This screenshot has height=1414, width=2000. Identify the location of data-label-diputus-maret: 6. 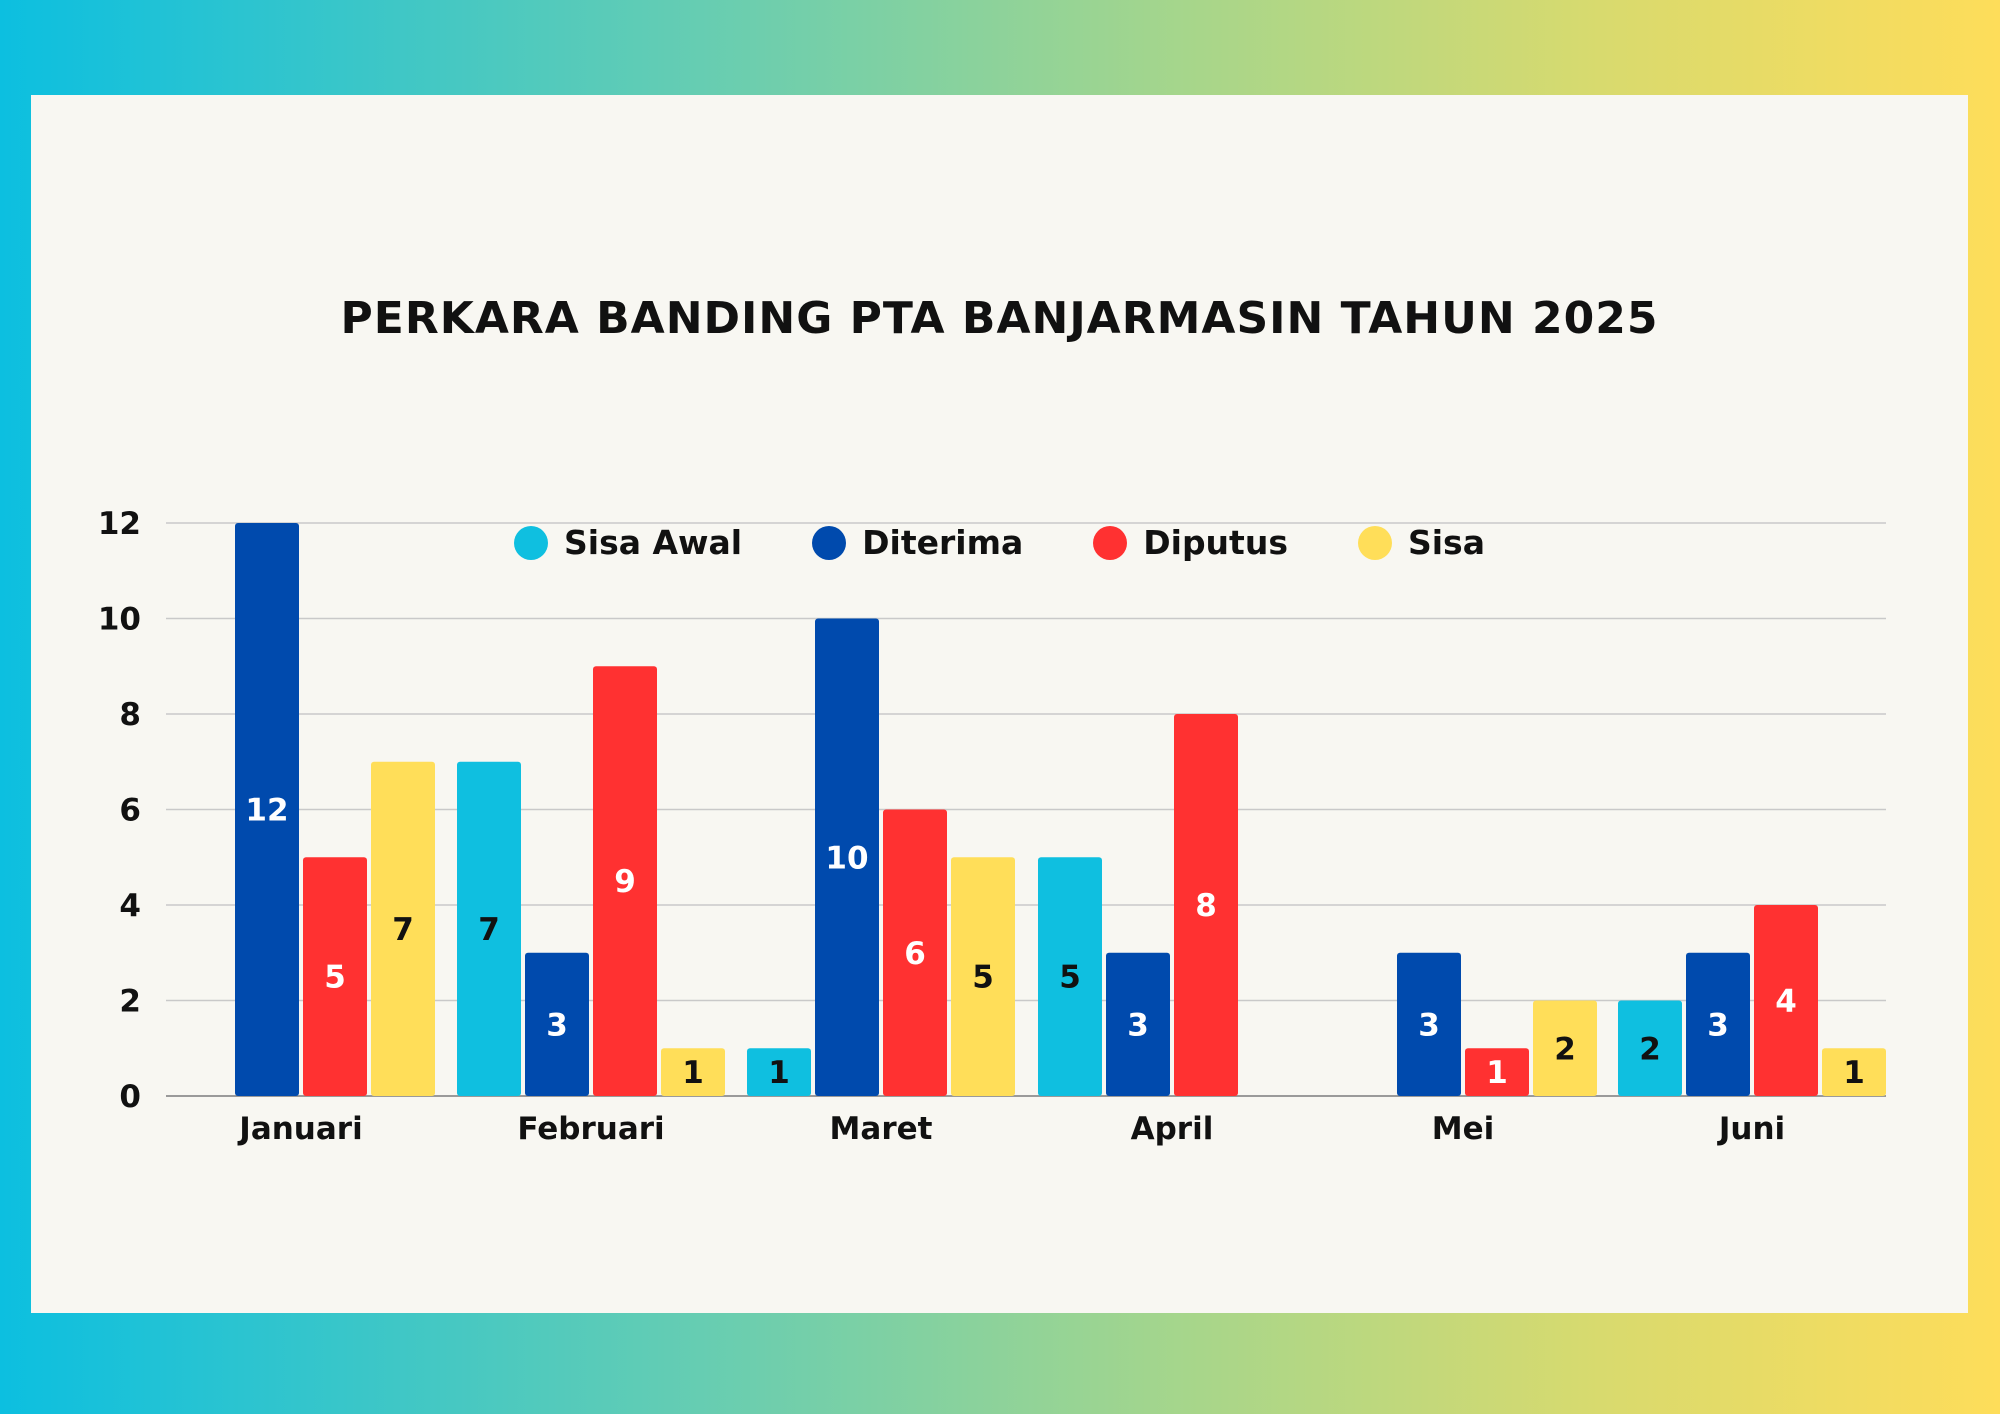
(915, 954).